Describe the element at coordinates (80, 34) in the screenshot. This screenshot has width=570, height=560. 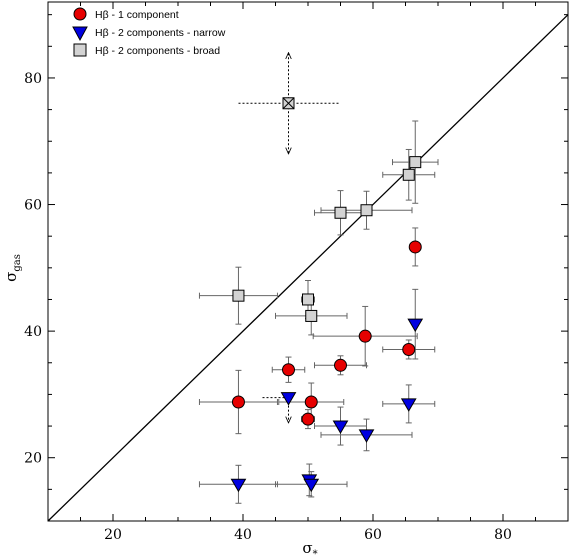
I see `legend-marker-triangle` at that location.